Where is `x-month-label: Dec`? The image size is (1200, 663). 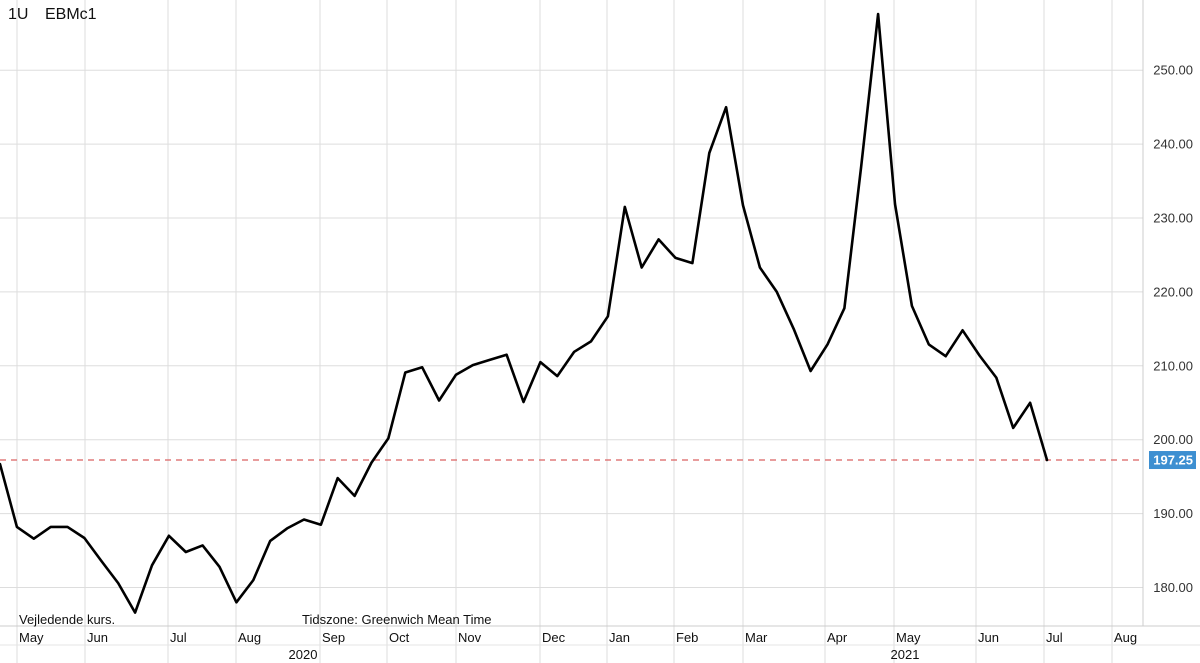 x-month-label: Dec is located at coordinates (554, 637).